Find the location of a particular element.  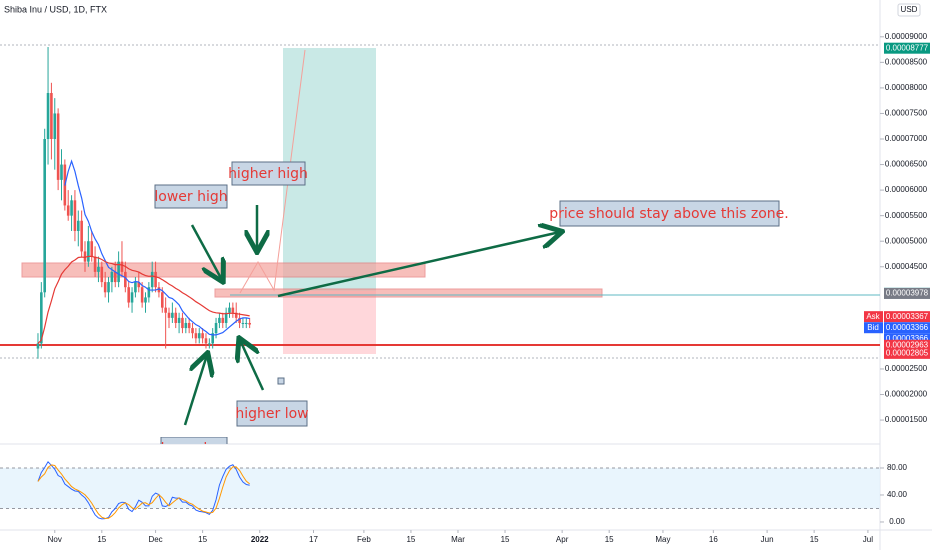

x-tick-label: Apr is located at coordinates (562, 539).